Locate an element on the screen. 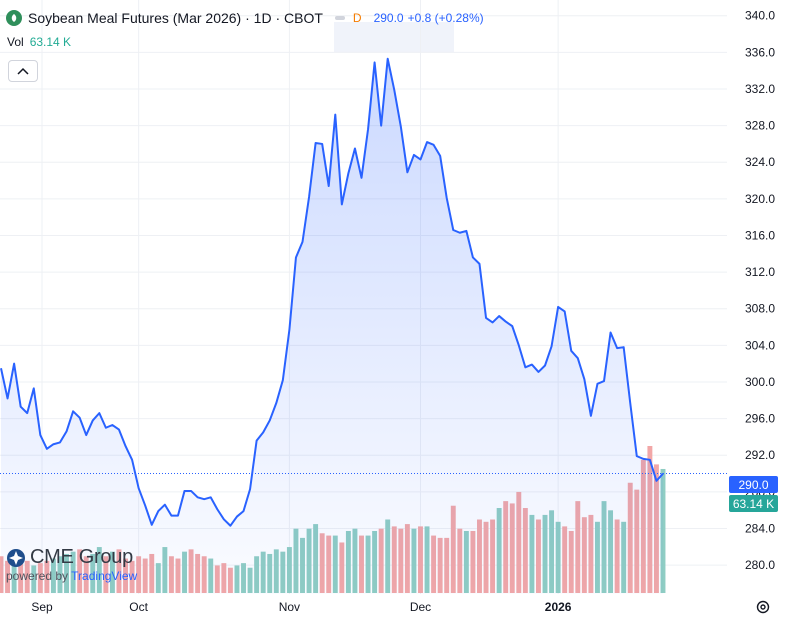 The width and height of the screenshot is (791, 621). cme-logo-icon is located at coordinates (16, 557).